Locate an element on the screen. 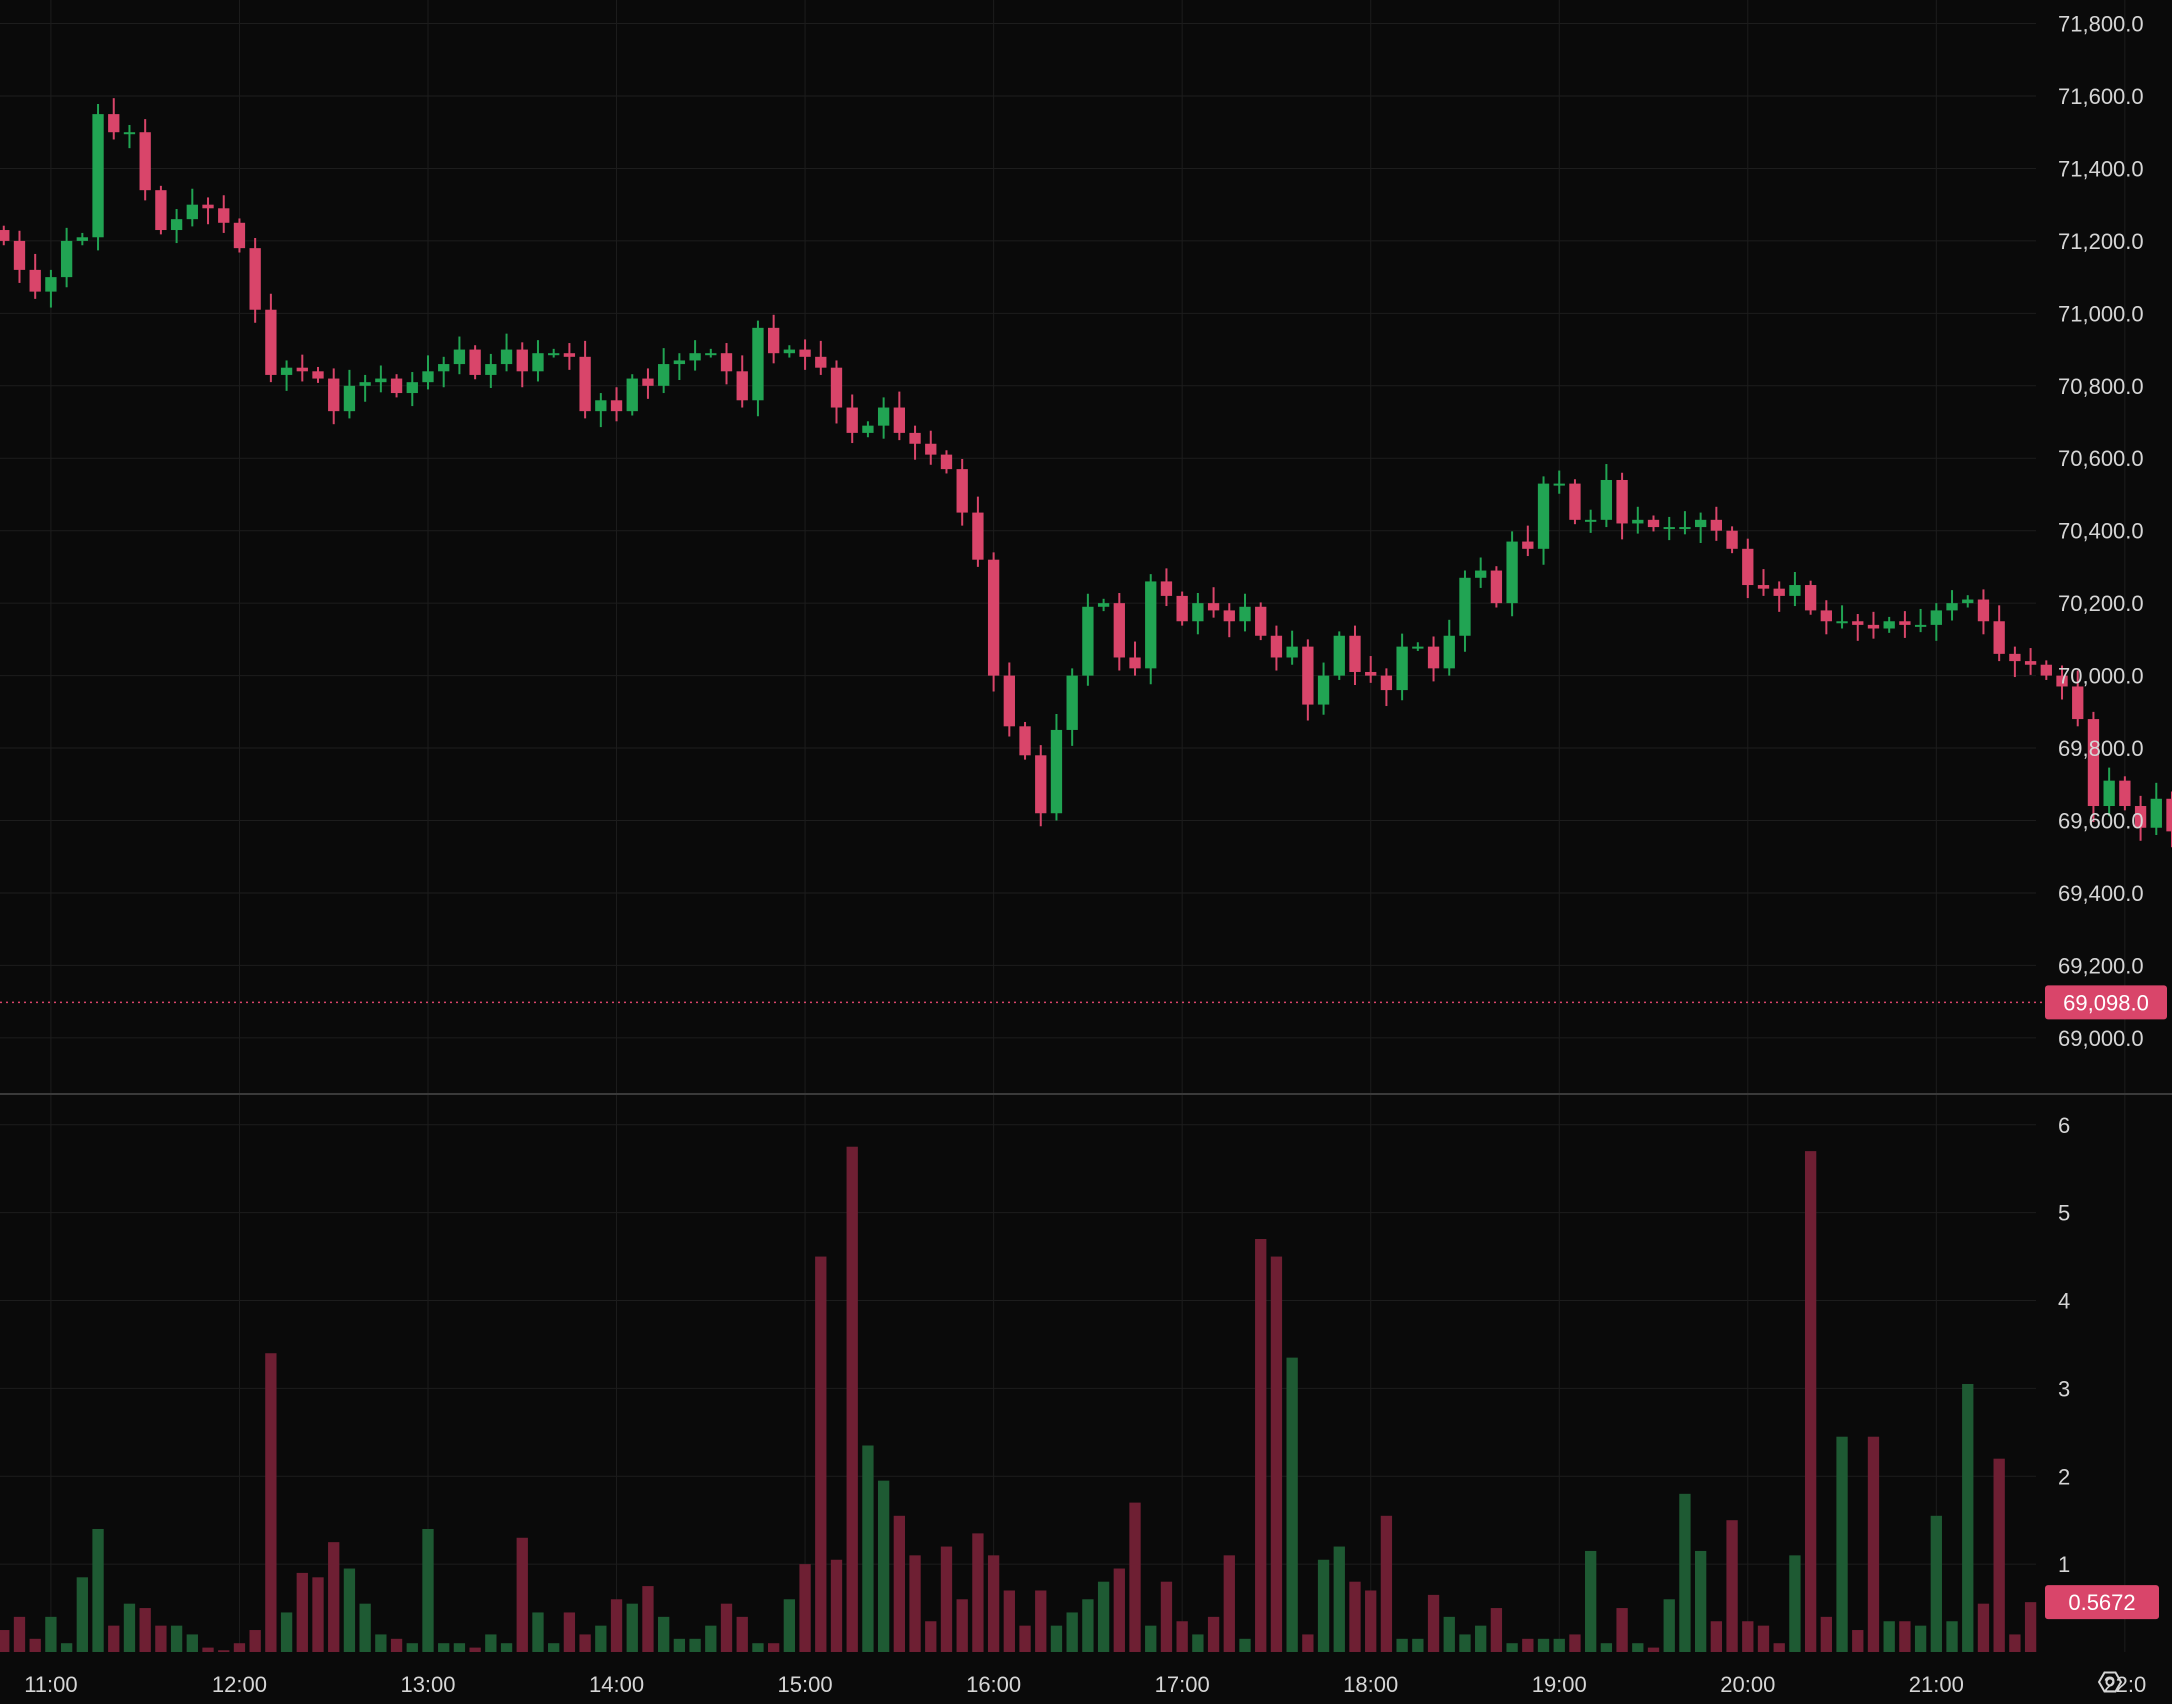 Image resolution: width=2172 pixels, height=1704 pixels. volume-axis: 6 5 4 3 2 1 is located at coordinates (2064, 1345).